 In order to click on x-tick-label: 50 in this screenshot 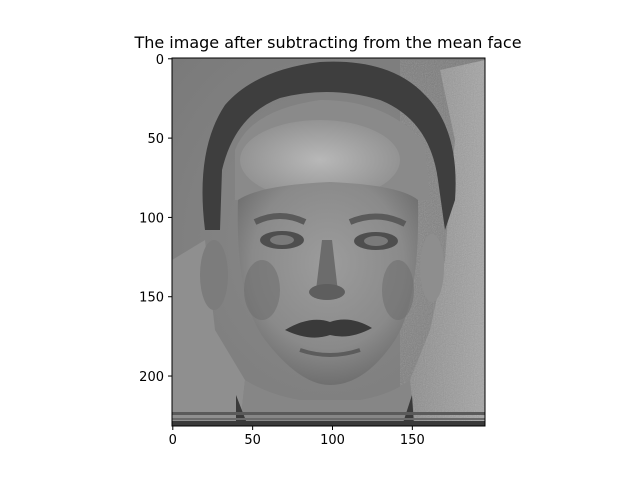, I will do `click(252, 440)`.